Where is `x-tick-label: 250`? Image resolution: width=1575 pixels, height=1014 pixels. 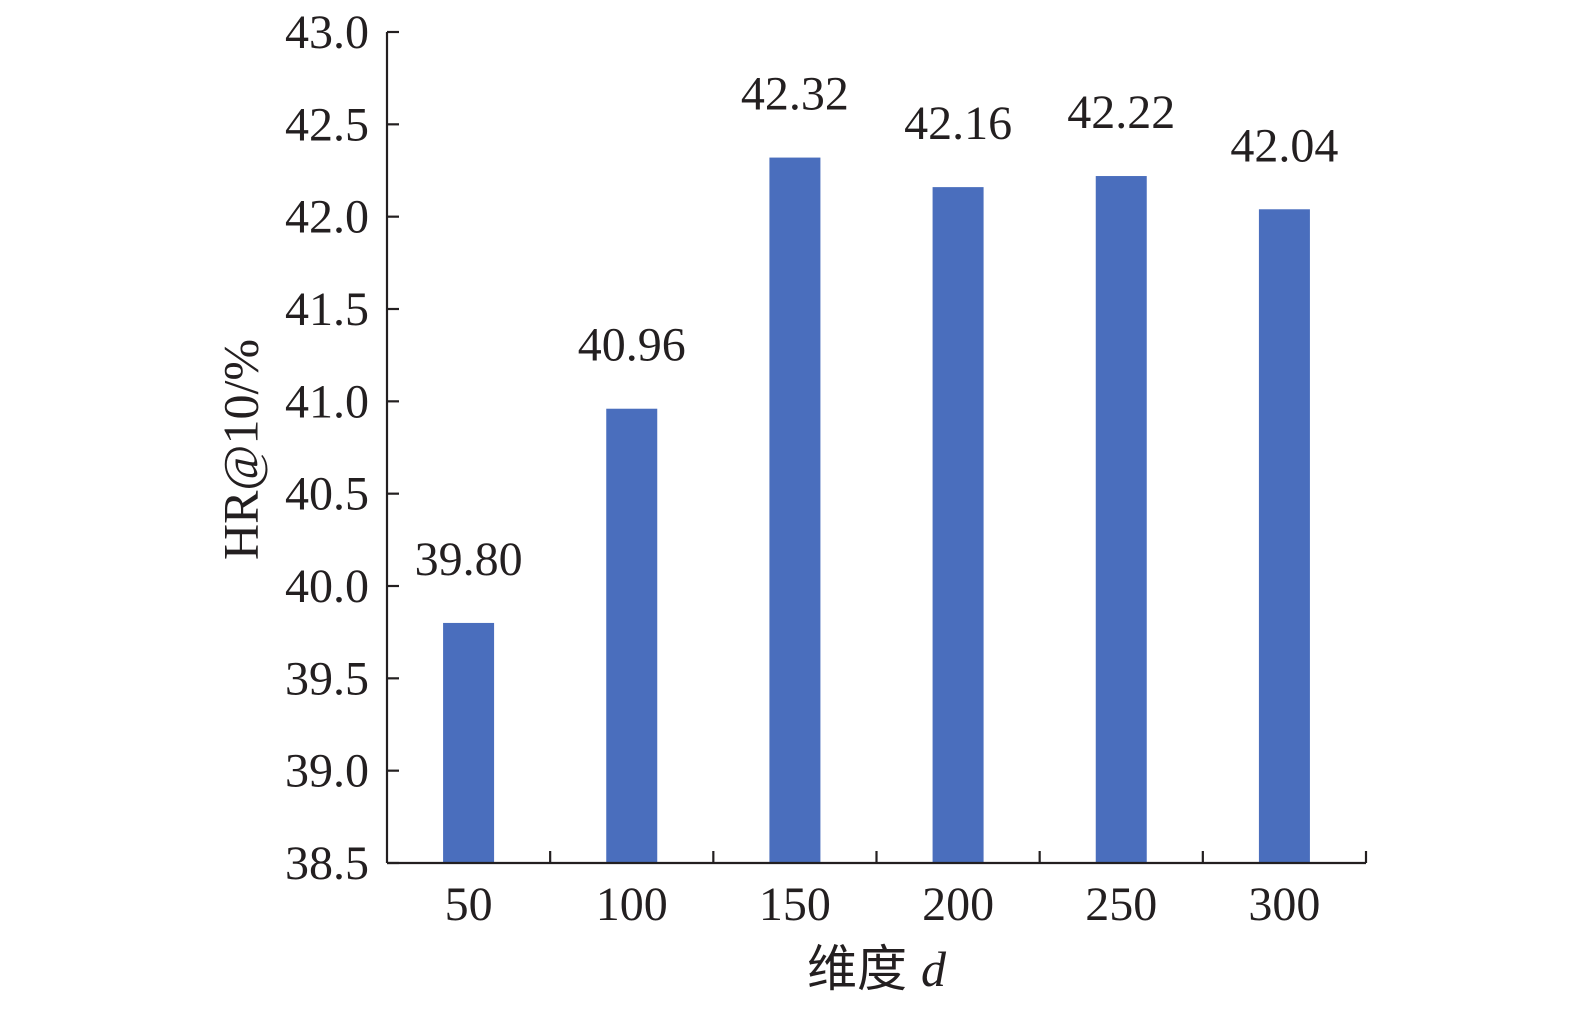
x-tick-label: 250 is located at coordinates (1121, 904).